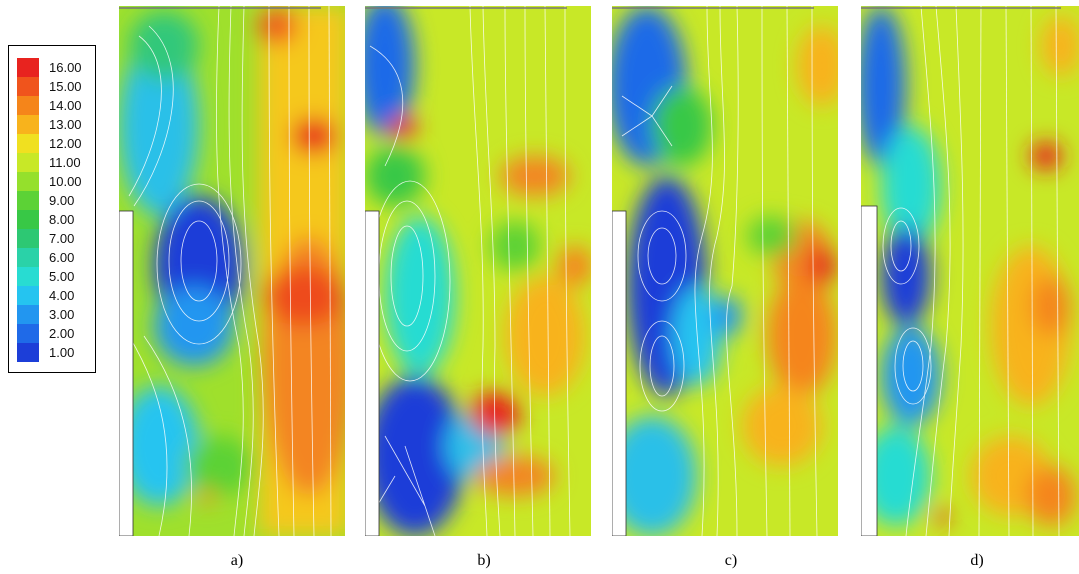 Image resolution: width=1079 pixels, height=574 pixels. I want to click on legend-row: 6.00, so click(55, 257).